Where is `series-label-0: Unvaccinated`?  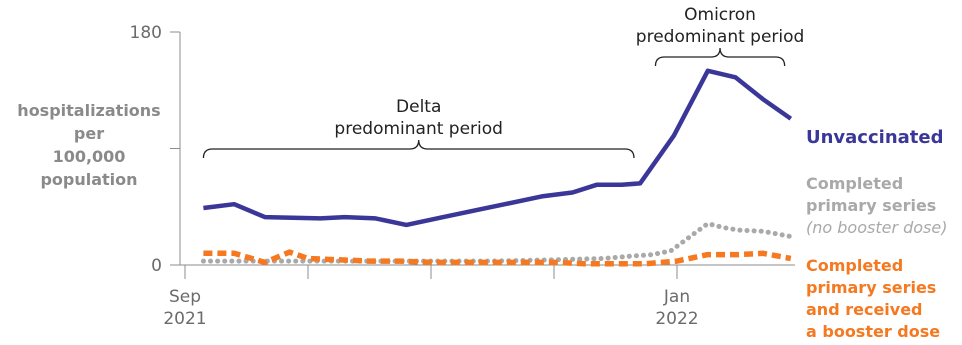 series-label-0: Unvaccinated is located at coordinates (874, 137).